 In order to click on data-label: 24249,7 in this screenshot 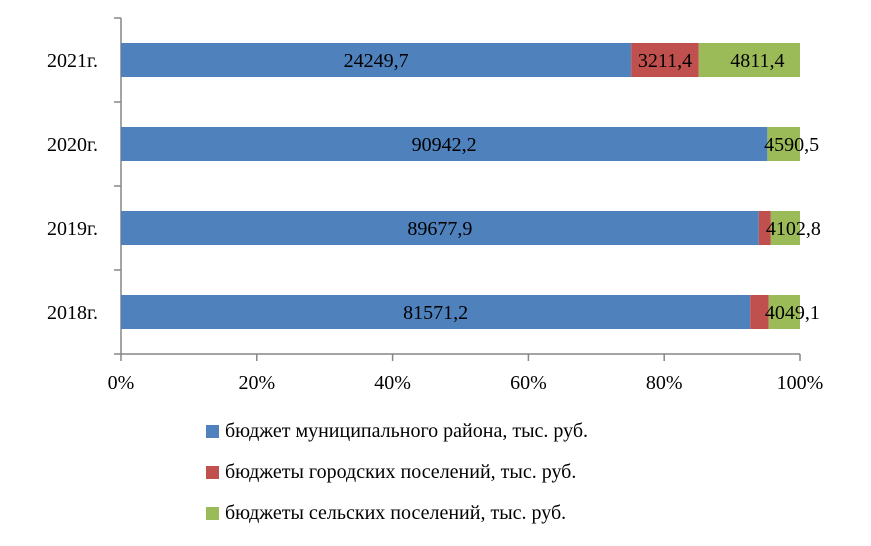, I will do `click(376, 61)`.